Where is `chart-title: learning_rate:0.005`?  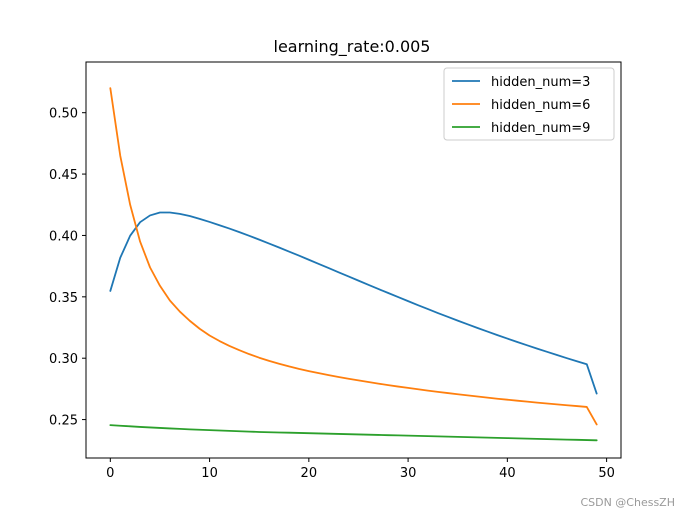
chart-title: learning_rate:0.005 is located at coordinates (352, 47).